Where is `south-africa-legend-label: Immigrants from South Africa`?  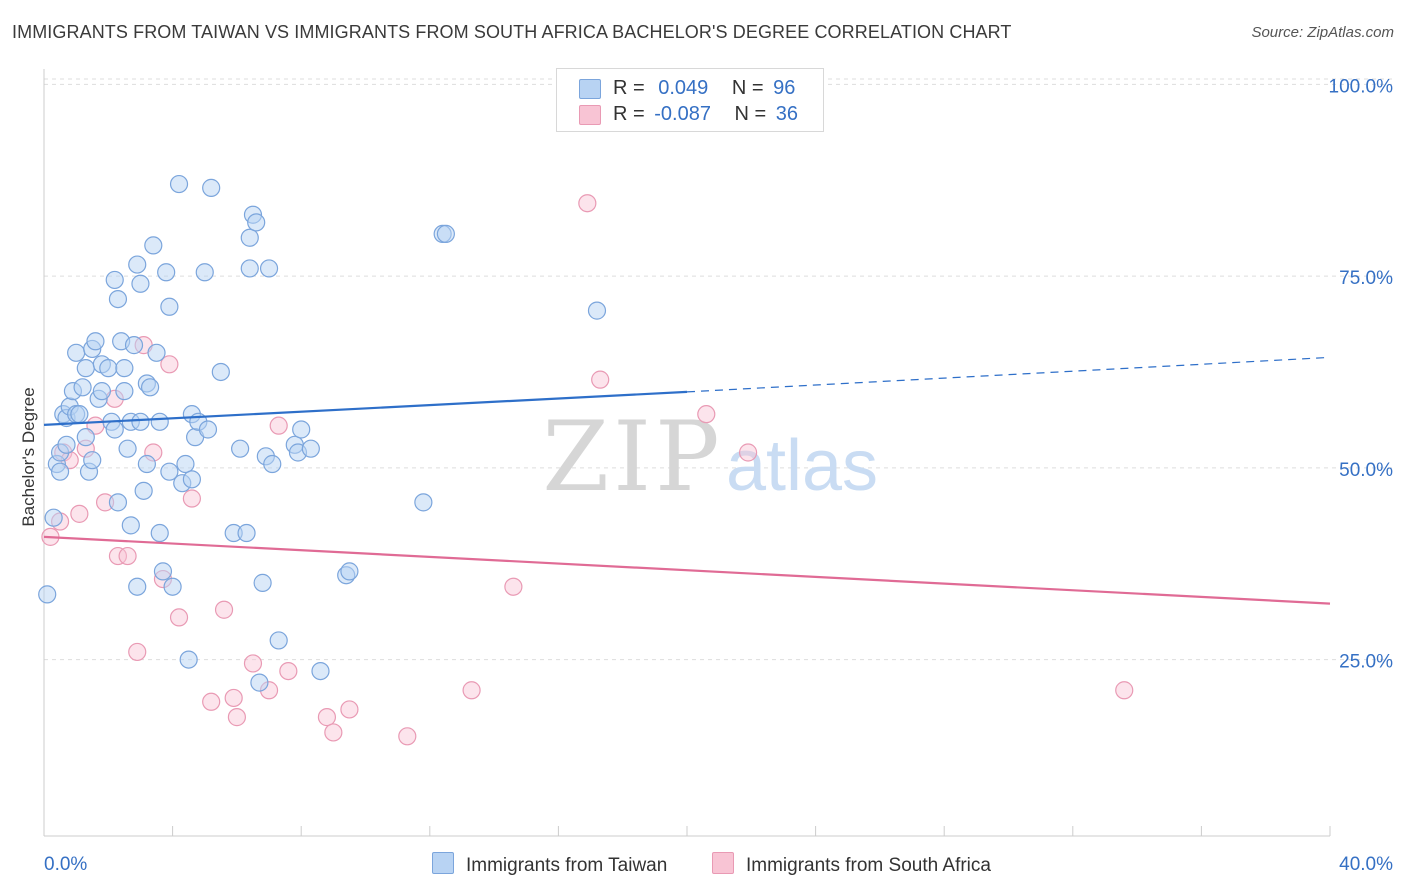 south-africa-legend-label: Immigrants from South Africa is located at coordinates (868, 865).